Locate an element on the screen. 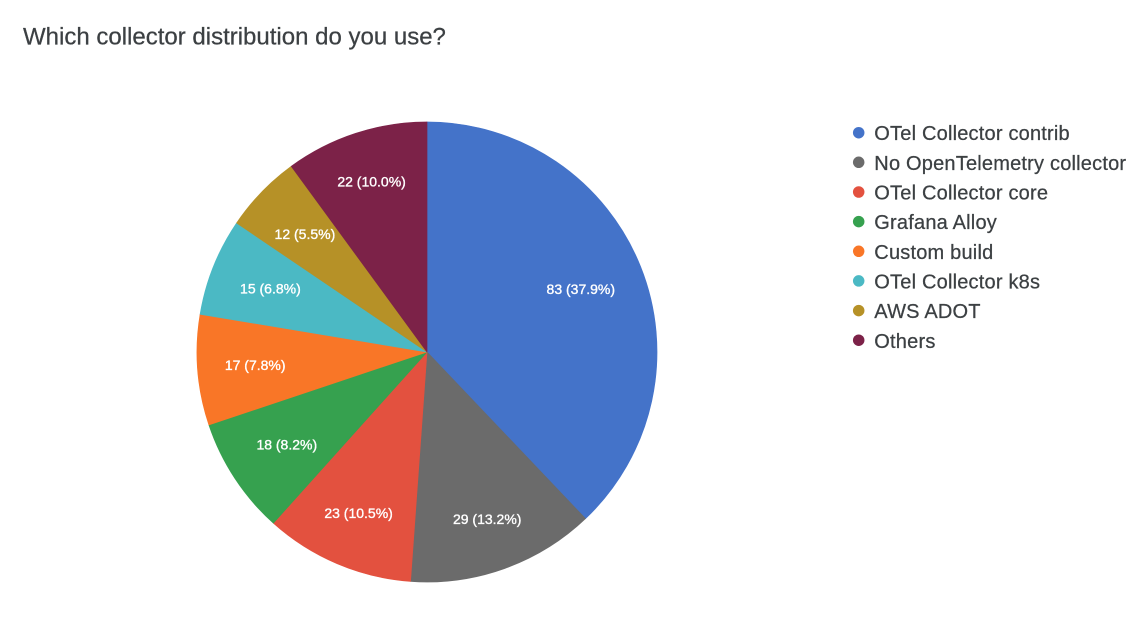 The height and width of the screenshot is (634, 1141). svg-text: 15 (6.8%) is located at coordinates (270, 289).